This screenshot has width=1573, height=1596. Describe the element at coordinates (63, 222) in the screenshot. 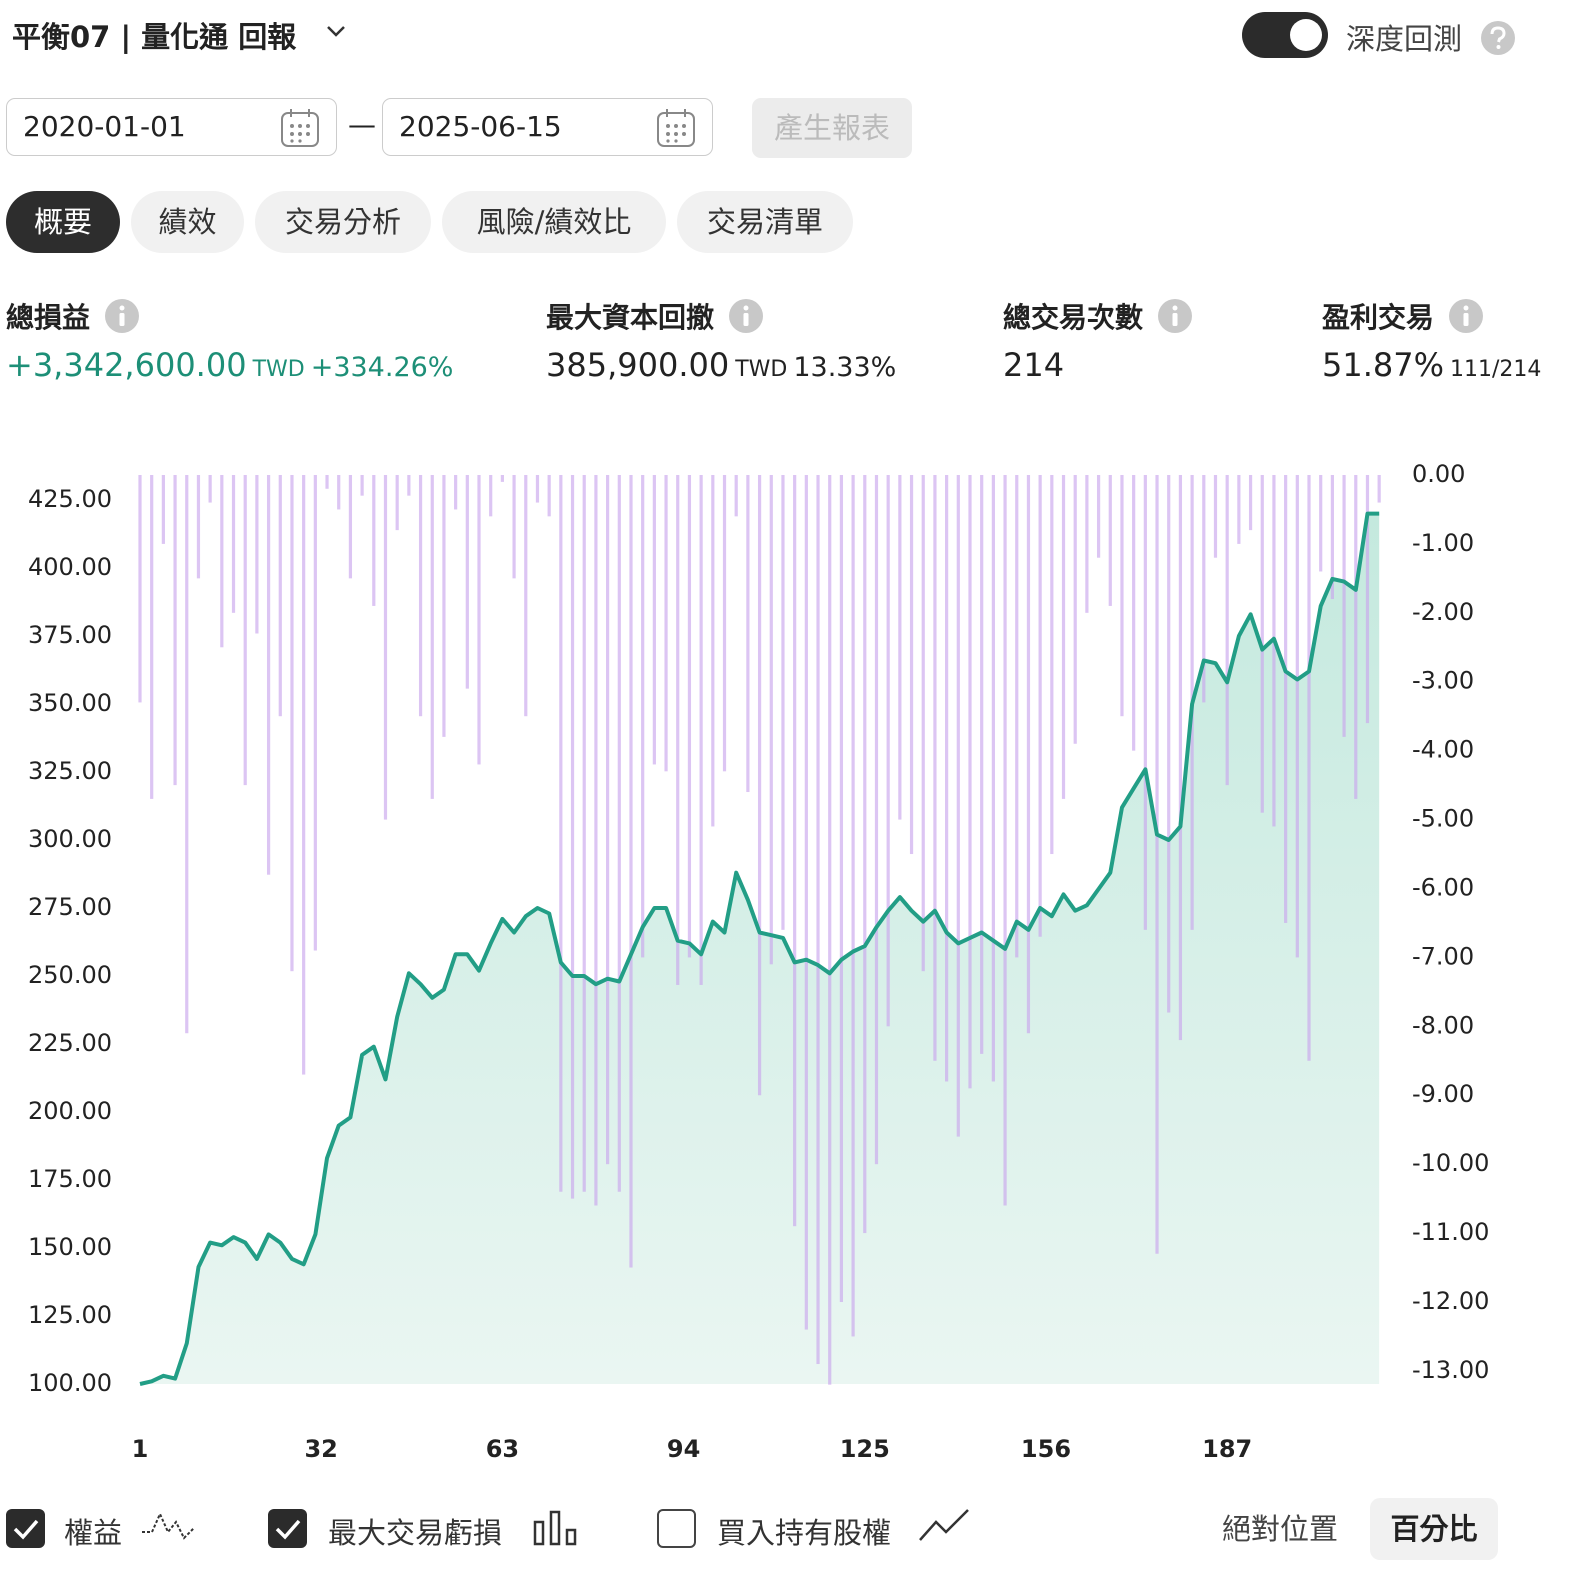

I see `tab: 概要` at that location.